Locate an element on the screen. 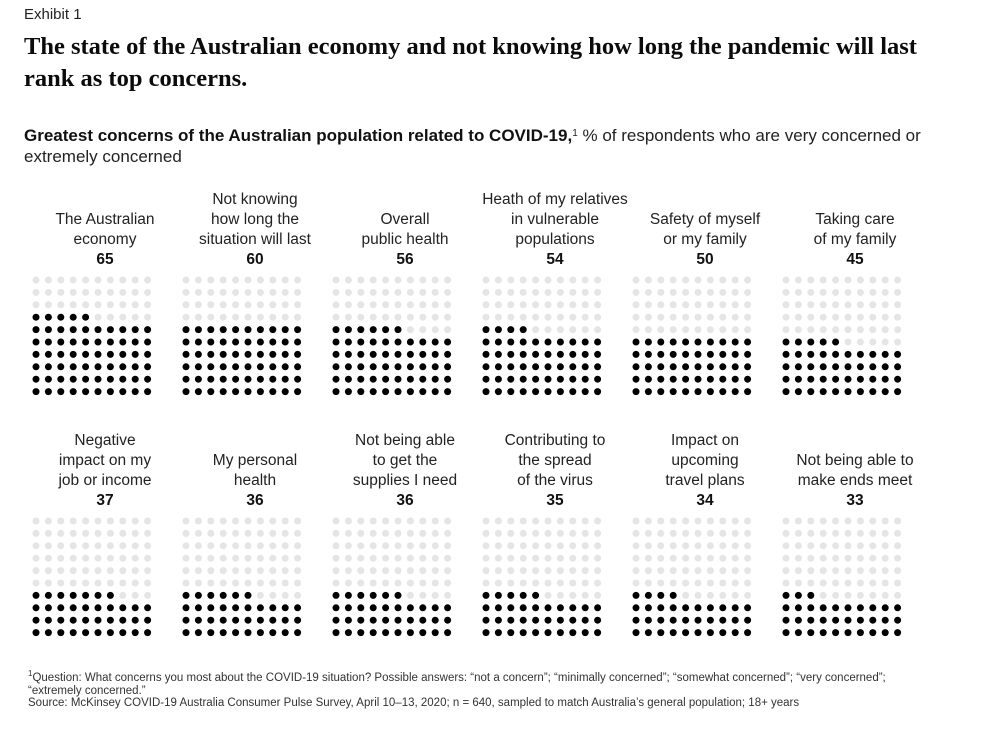 This screenshot has height=729, width=991. category-label: Impact on upcoming travel plans is located at coordinates (705, 460).